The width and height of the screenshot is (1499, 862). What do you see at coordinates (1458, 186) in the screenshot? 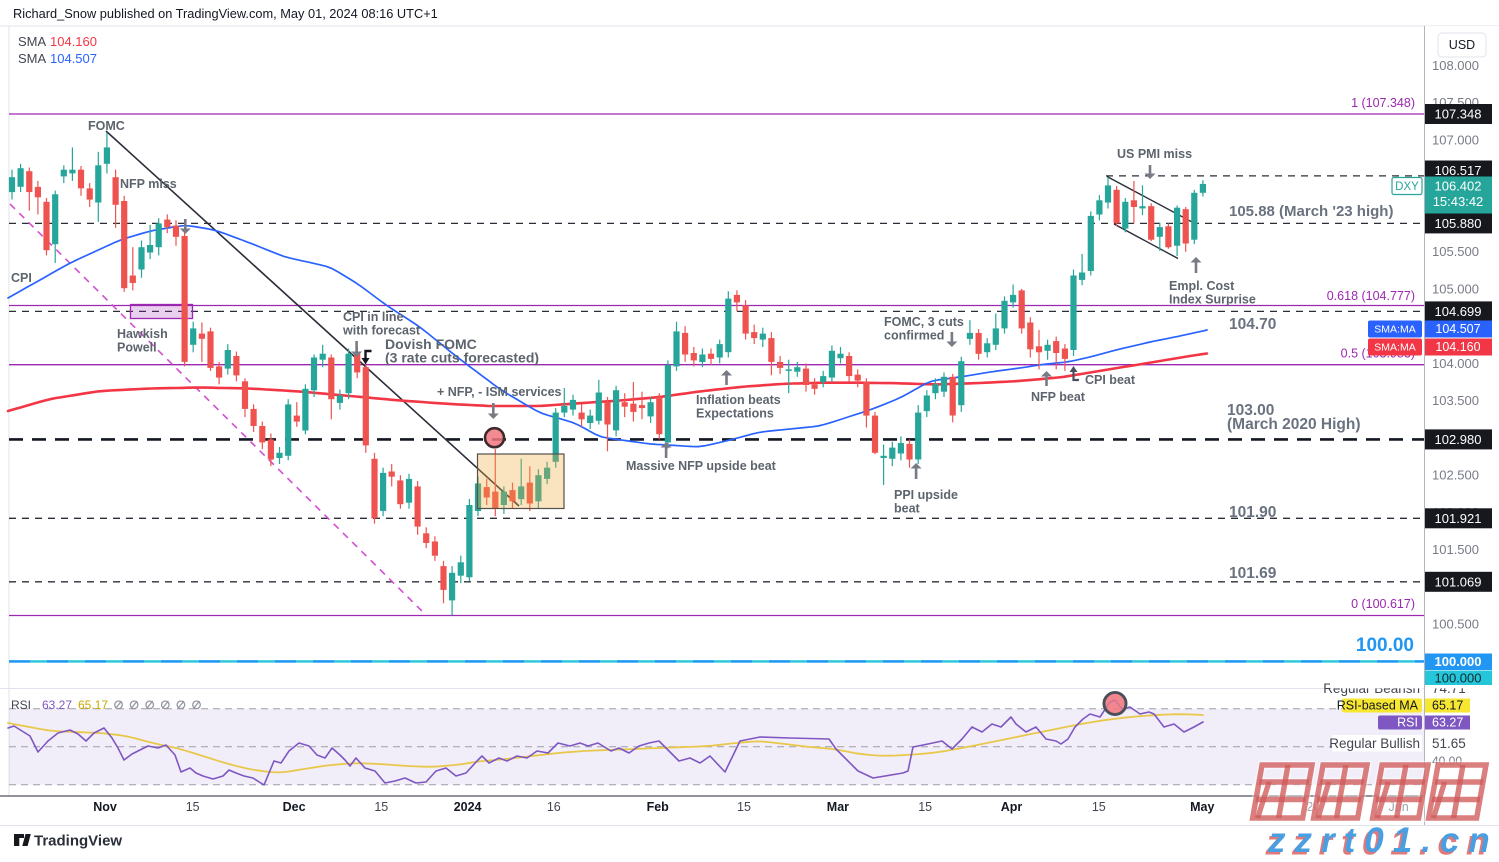
I see `svg-text: 106.402` at bounding box center [1458, 186].